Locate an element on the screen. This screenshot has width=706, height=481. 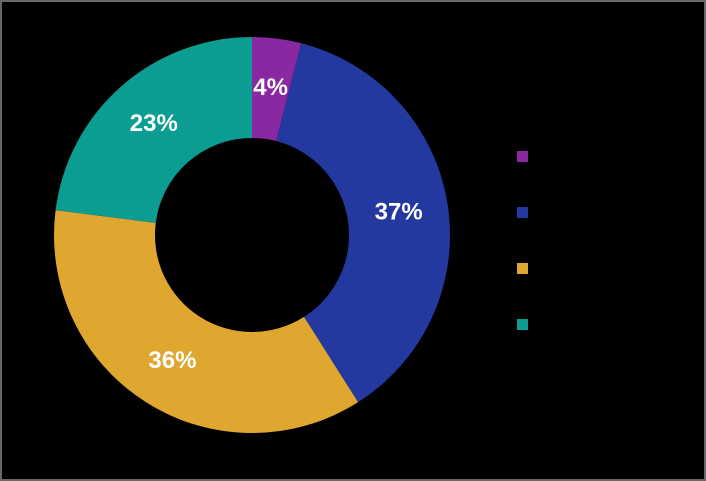
legend-marker-purple-slice is located at coordinates (522, 156).